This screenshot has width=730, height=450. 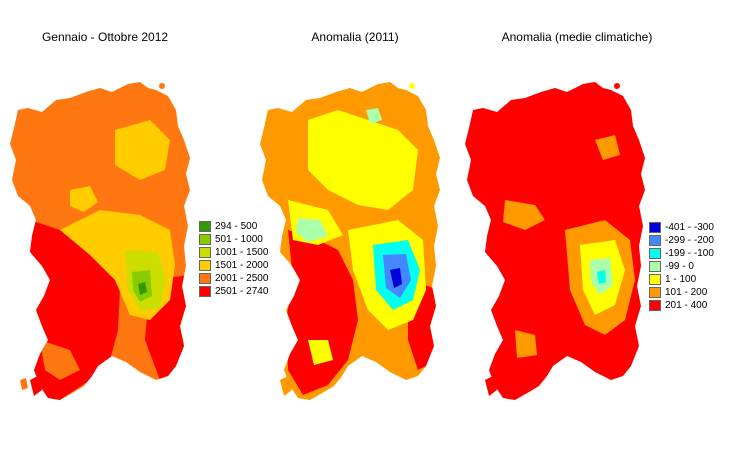 I want to click on legend-entry: 101 - 200, so click(x=681, y=292).